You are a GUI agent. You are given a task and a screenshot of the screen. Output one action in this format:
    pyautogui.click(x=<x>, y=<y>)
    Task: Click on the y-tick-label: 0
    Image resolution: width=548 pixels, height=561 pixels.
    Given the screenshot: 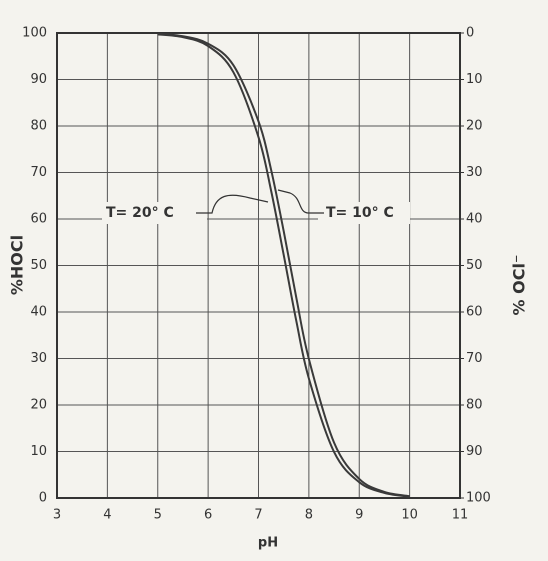 What is the action you would take?
    pyautogui.click(x=43, y=498)
    